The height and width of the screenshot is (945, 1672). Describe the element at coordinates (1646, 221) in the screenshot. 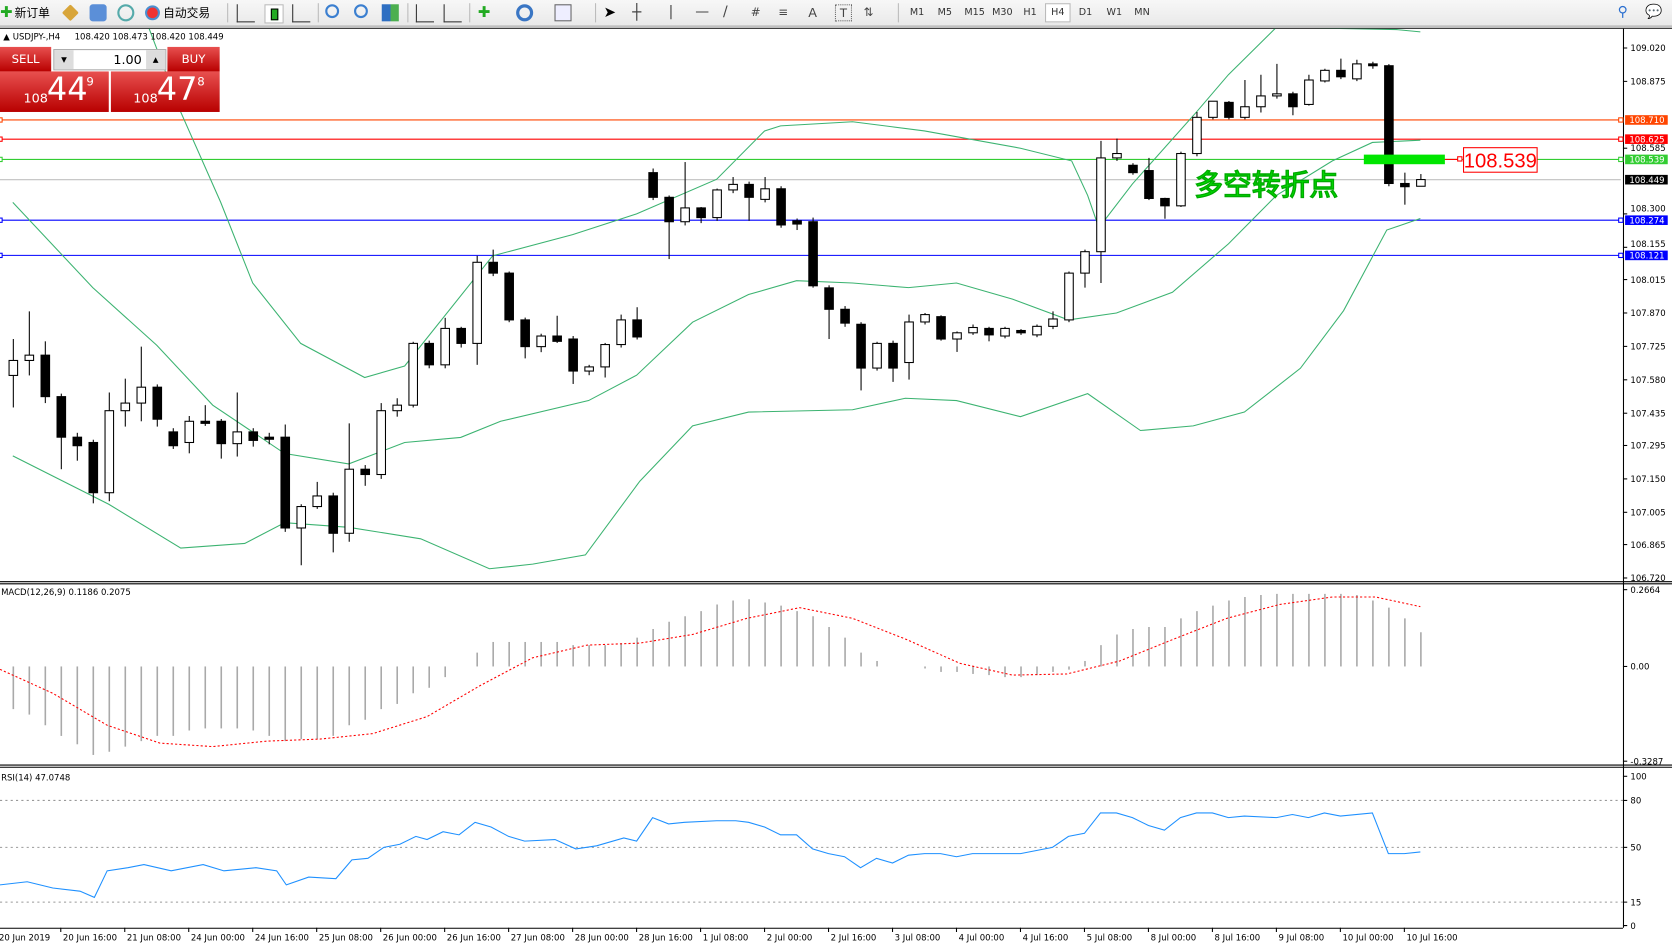

I see `price-level-label: 108.274` at that location.